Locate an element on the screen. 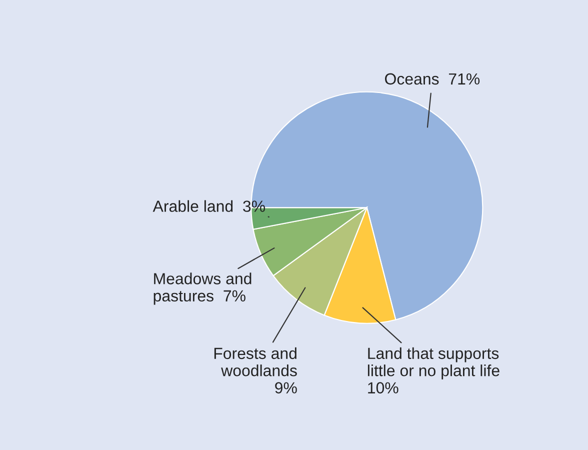 The image size is (588, 450). data-label: 9% is located at coordinates (286, 388).